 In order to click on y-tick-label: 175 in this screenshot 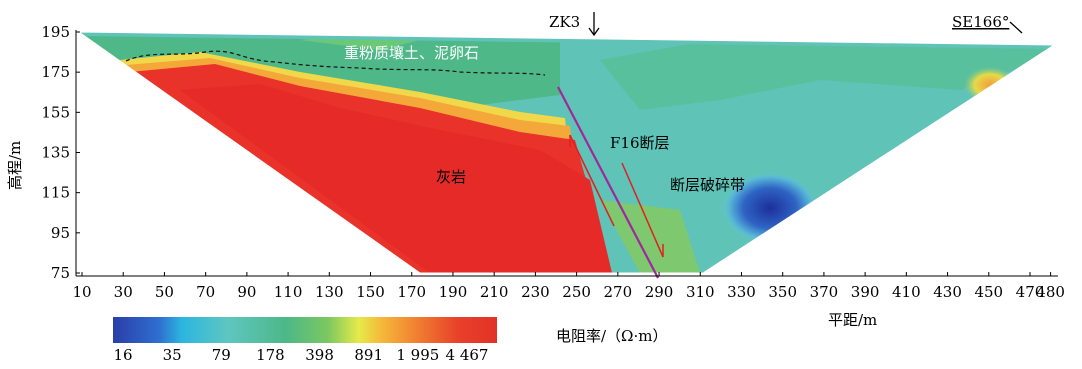, I will do `click(55, 72)`.